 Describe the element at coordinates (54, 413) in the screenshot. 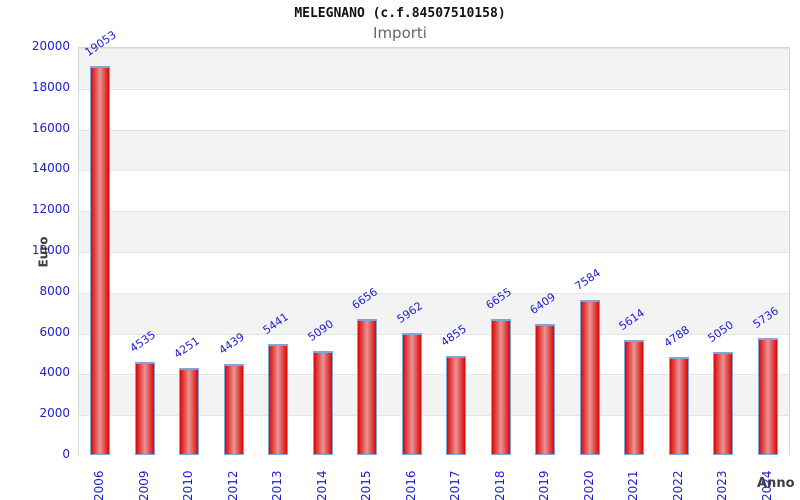

I see `y-tick-label: 2000` at that location.